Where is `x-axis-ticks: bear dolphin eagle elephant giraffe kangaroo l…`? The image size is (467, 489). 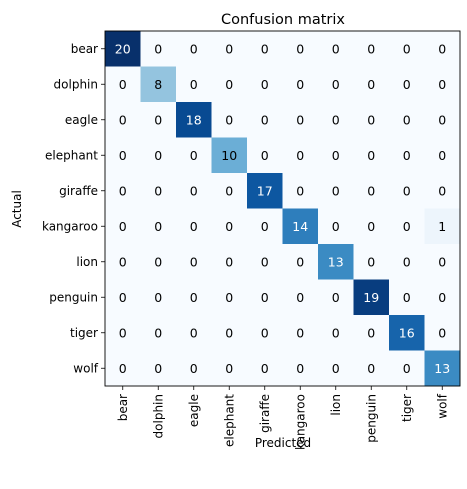
x-axis-ticks: bear dolphin eagle elephant giraffe kangaroo l… is located at coordinates (282, 418).